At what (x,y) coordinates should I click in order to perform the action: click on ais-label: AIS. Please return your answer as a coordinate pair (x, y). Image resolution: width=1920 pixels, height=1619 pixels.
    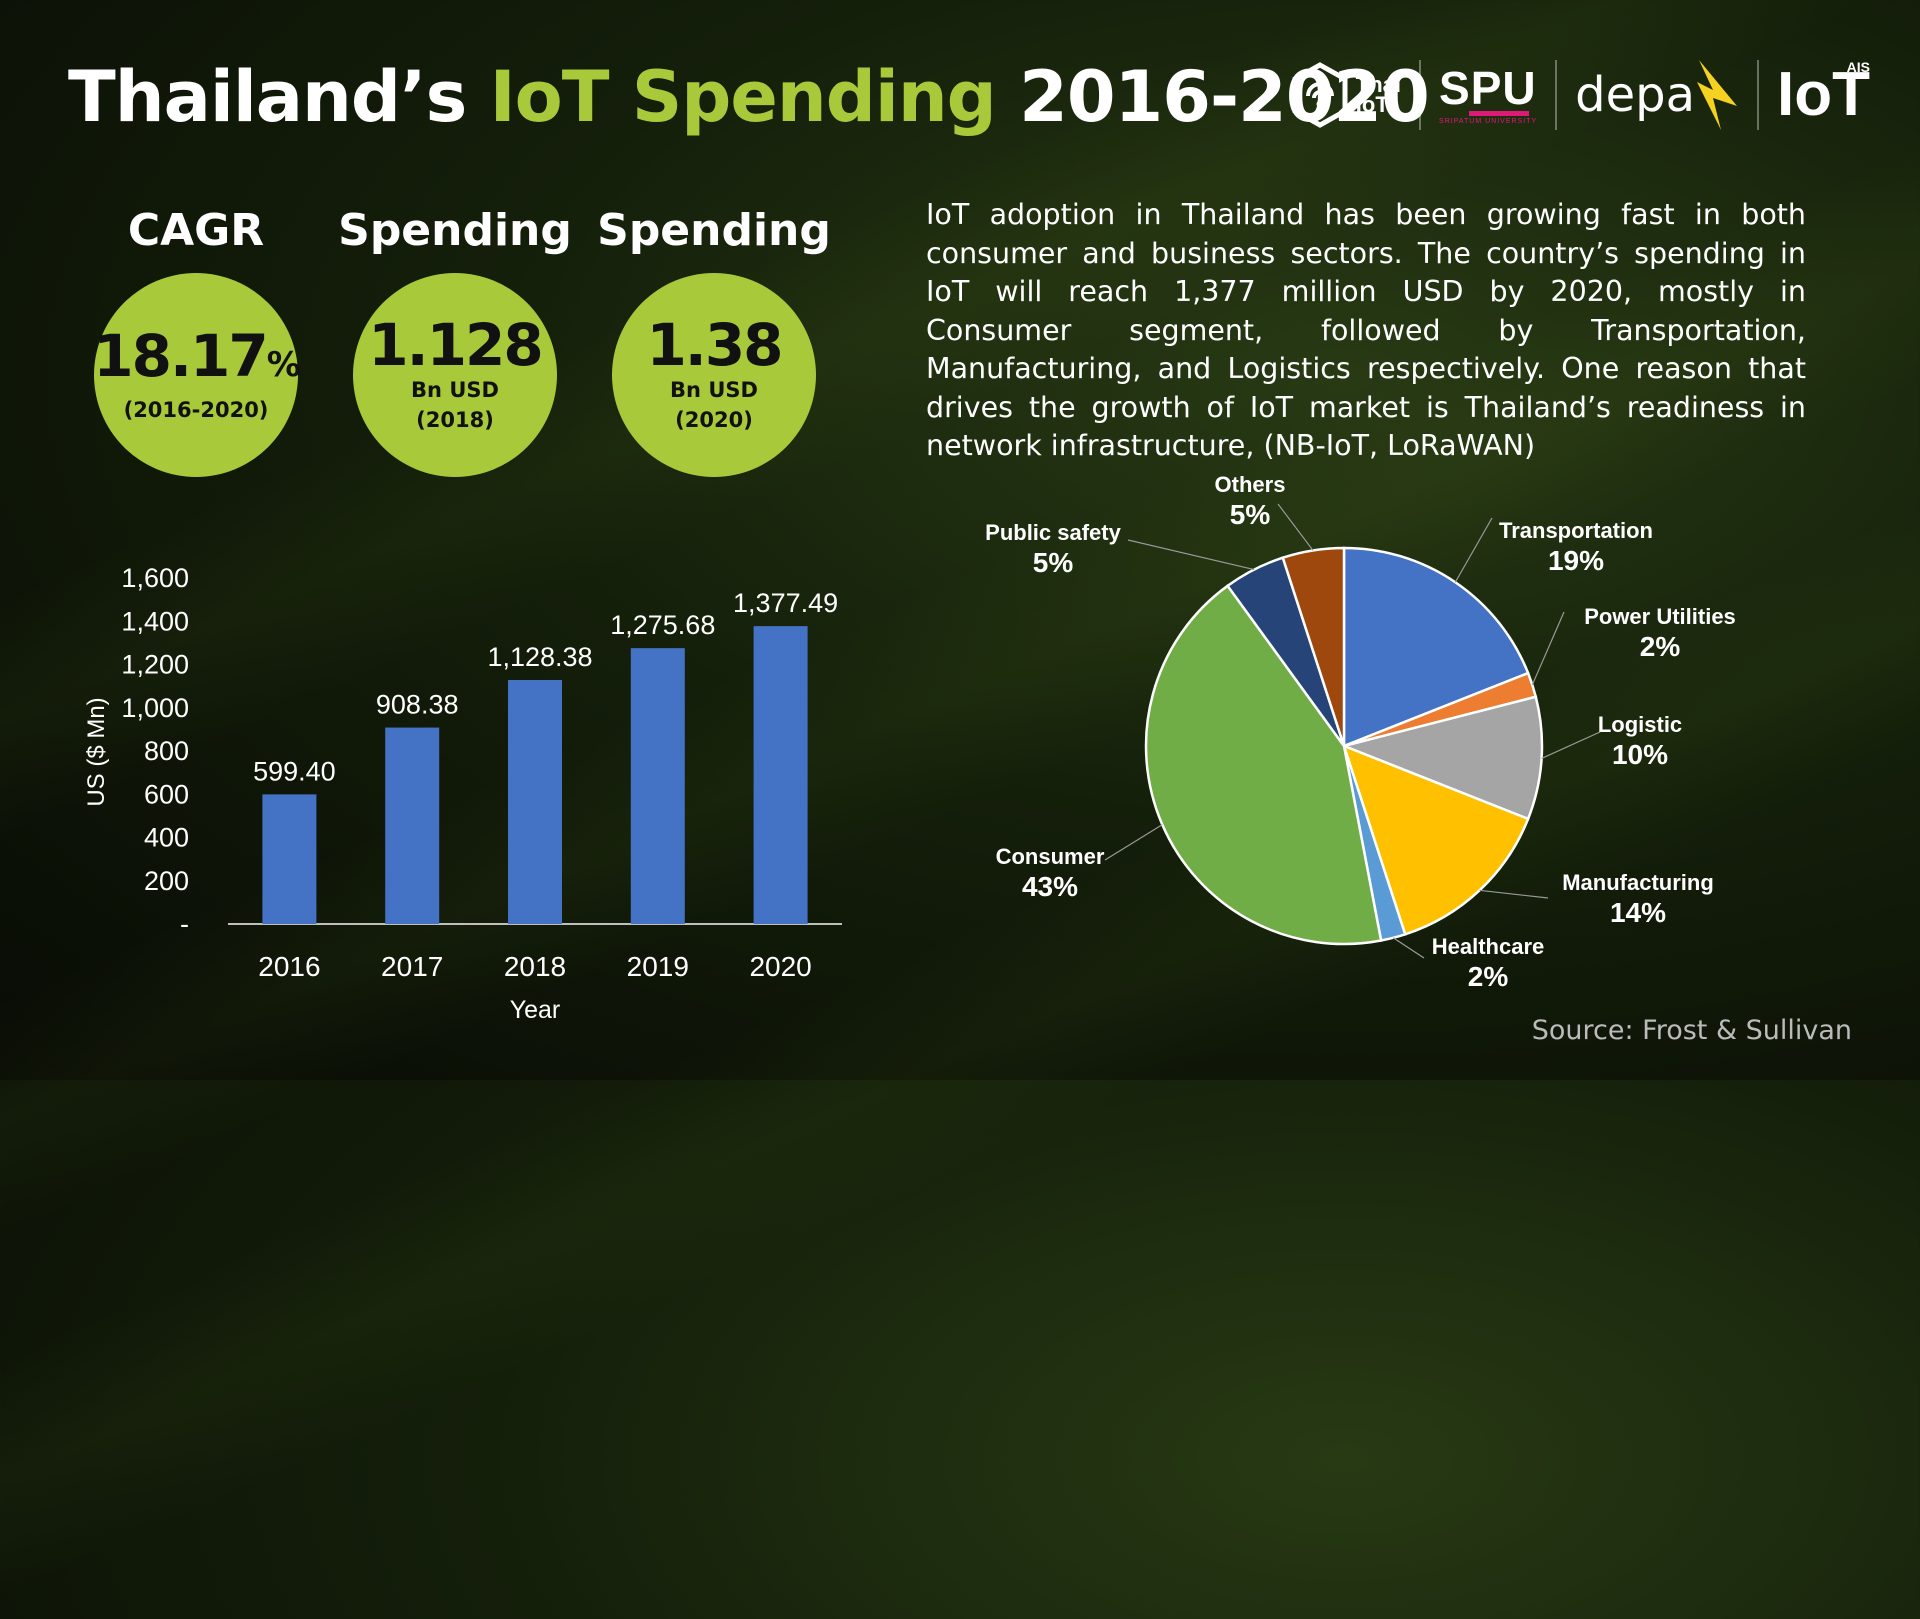
    Looking at the image, I should click on (1858, 67).